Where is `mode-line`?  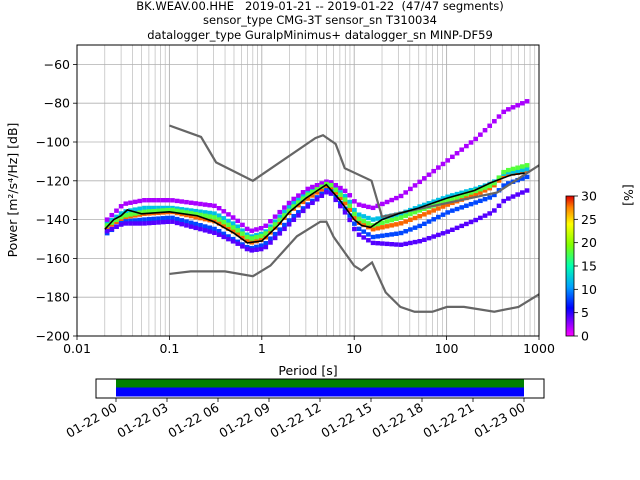 mode-line is located at coordinates (314, 208).